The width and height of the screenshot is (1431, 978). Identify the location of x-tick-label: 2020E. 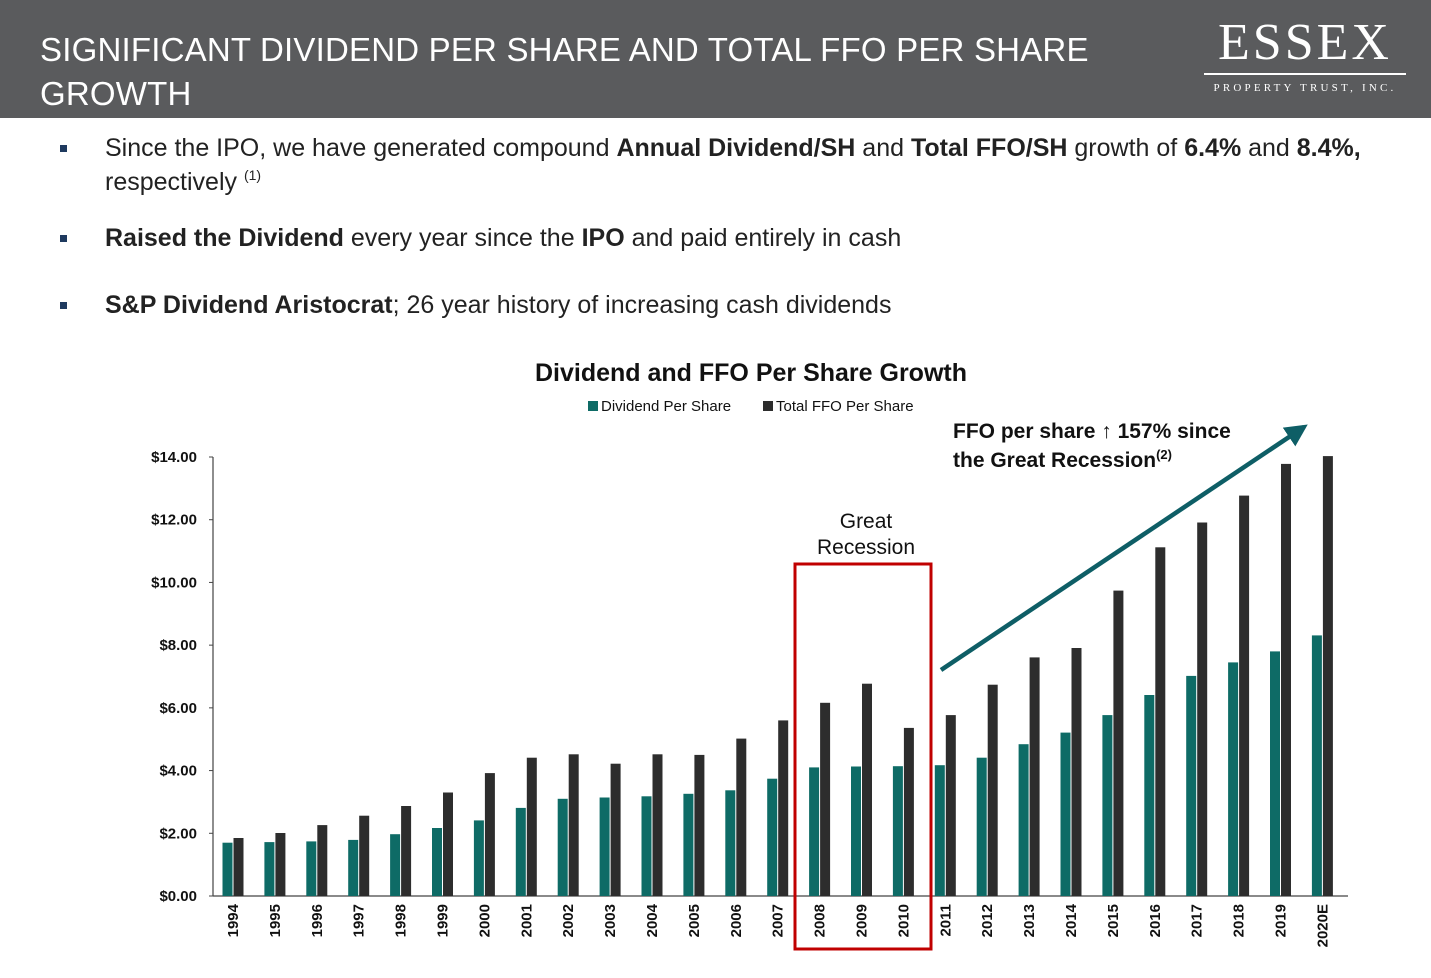
(1322, 925).